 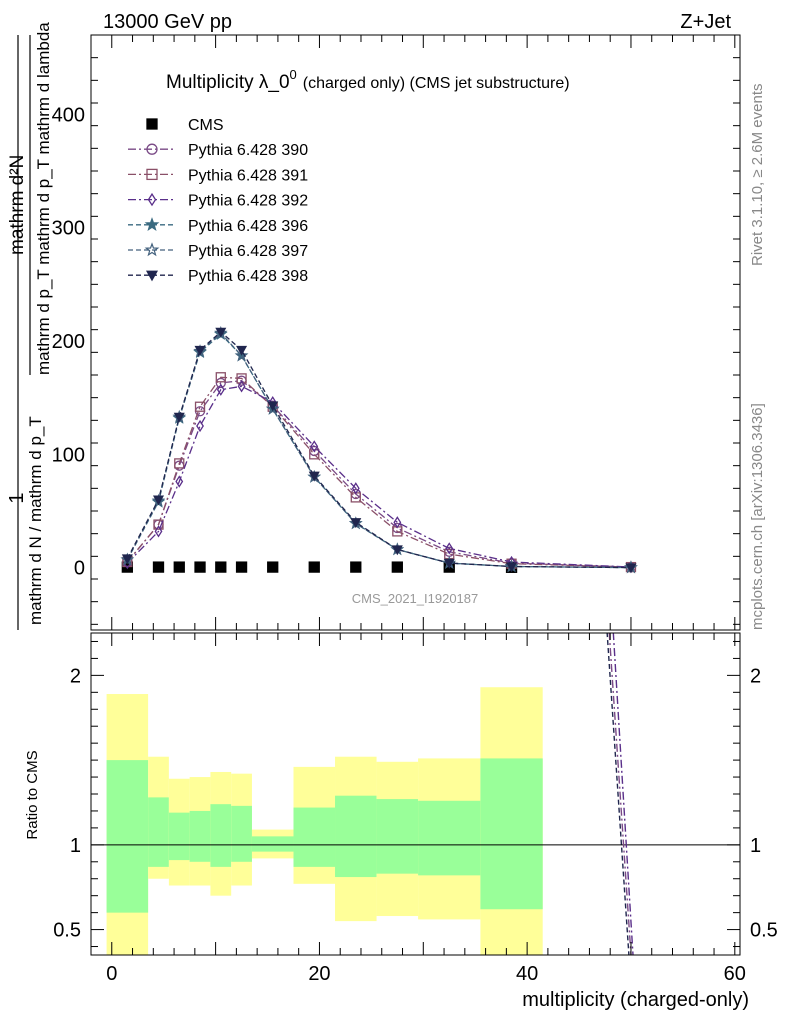 What do you see at coordinates (68, 115) in the screenshot?
I see `y-tick-label: 400` at bounding box center [68, 115].